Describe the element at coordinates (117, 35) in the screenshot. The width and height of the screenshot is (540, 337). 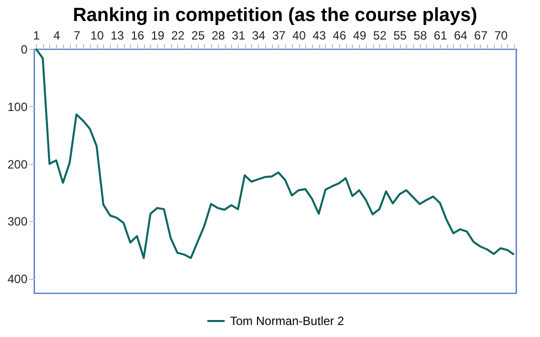
I see `x-tick-label: 13` at that location.